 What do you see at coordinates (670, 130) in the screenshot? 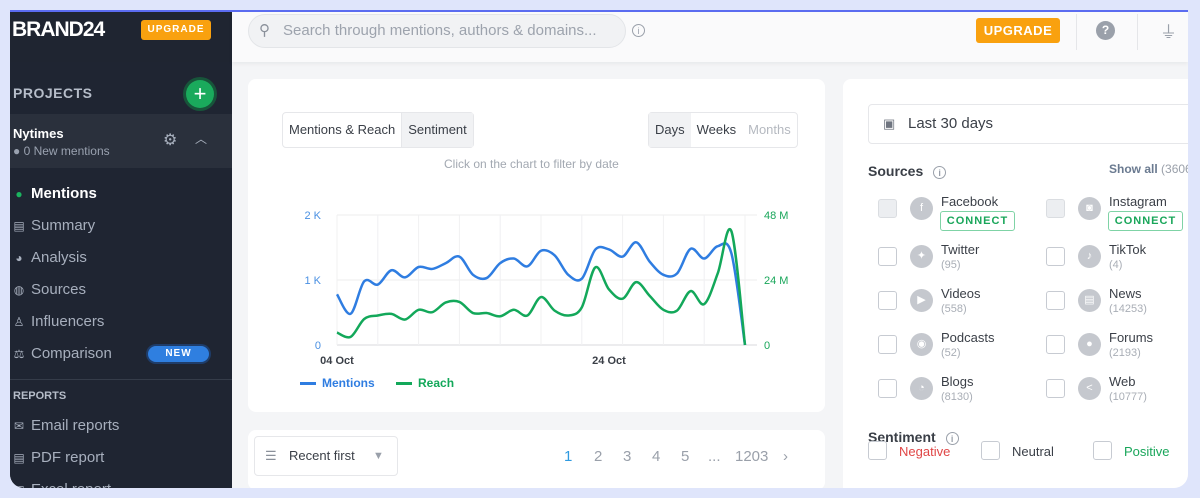
I see `period-days: Days` at bounding box center [670, 130].